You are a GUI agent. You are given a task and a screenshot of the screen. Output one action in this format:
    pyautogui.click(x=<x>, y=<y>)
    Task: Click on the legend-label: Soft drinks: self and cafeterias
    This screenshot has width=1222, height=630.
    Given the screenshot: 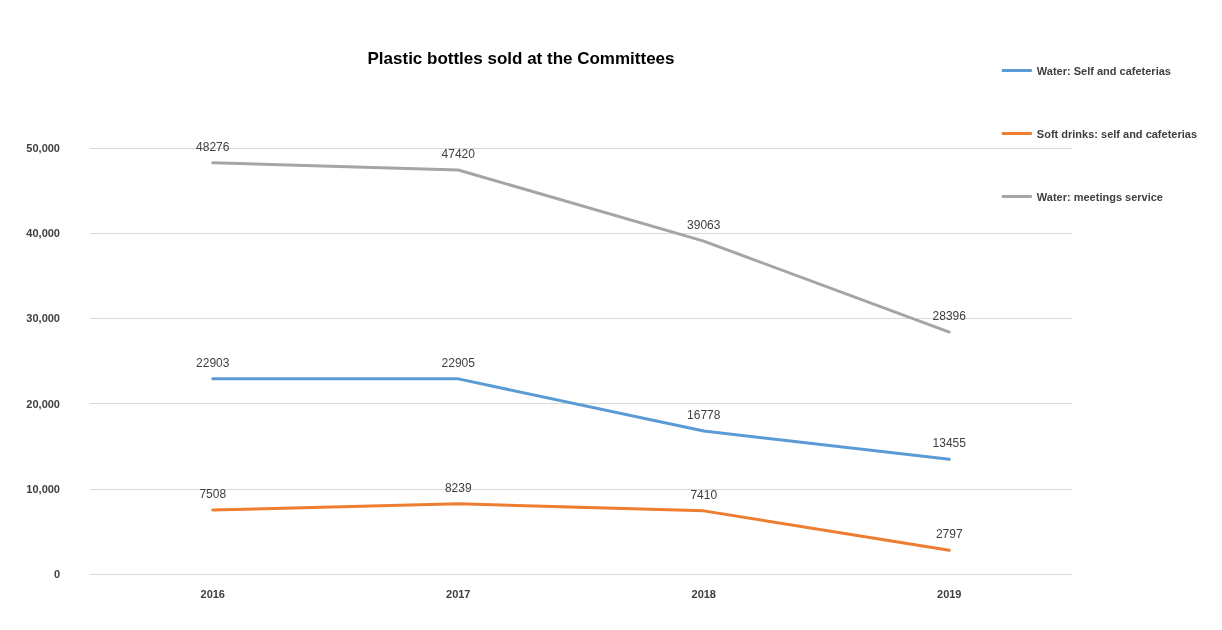 What is the action you would take?
    pyautogui.click(x=1117, y=133)
    